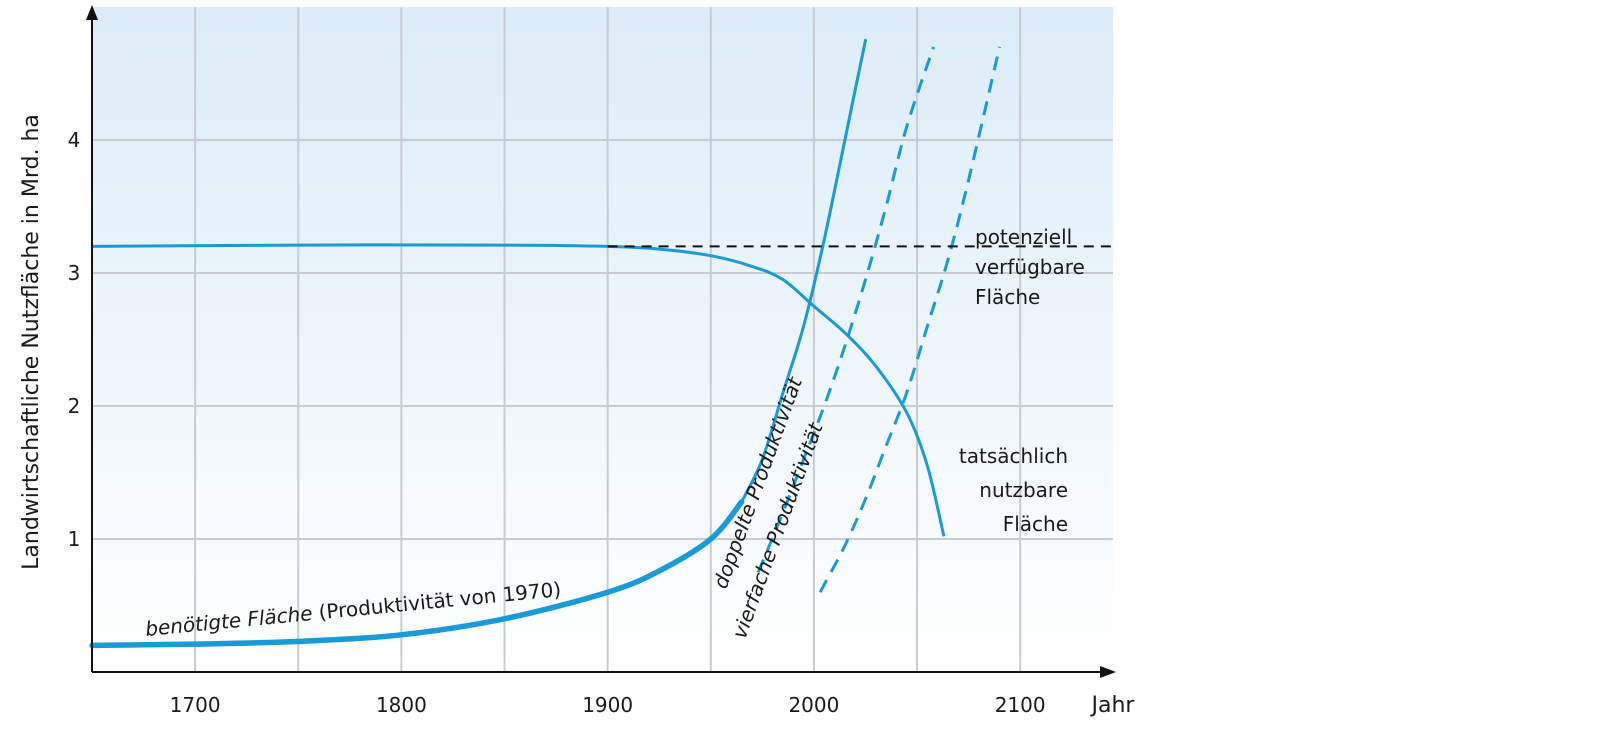  What do you see at coordinates (813, 705) in the screenshot?
I see `x-tick-label: 2000` at bounding box center [813, 705].